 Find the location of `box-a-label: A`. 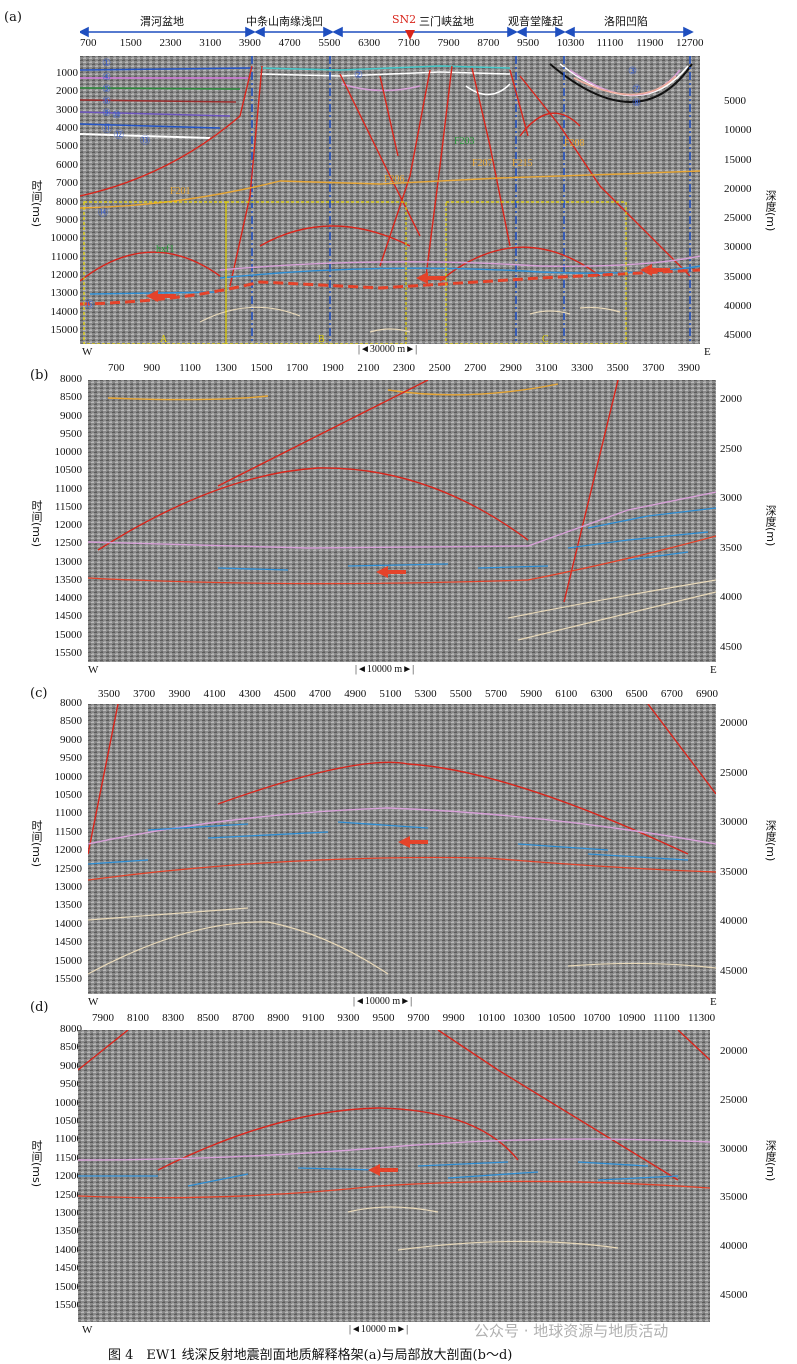

box-a-label: A is located at coordinates (164, 339).